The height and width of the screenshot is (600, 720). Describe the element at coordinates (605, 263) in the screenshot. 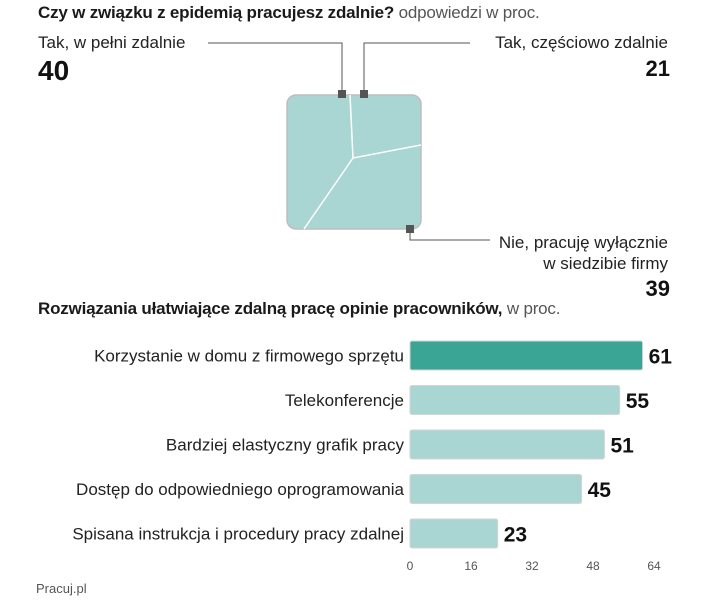

I see `pie-label-office-line2: w siedzibie firmy` at that location.